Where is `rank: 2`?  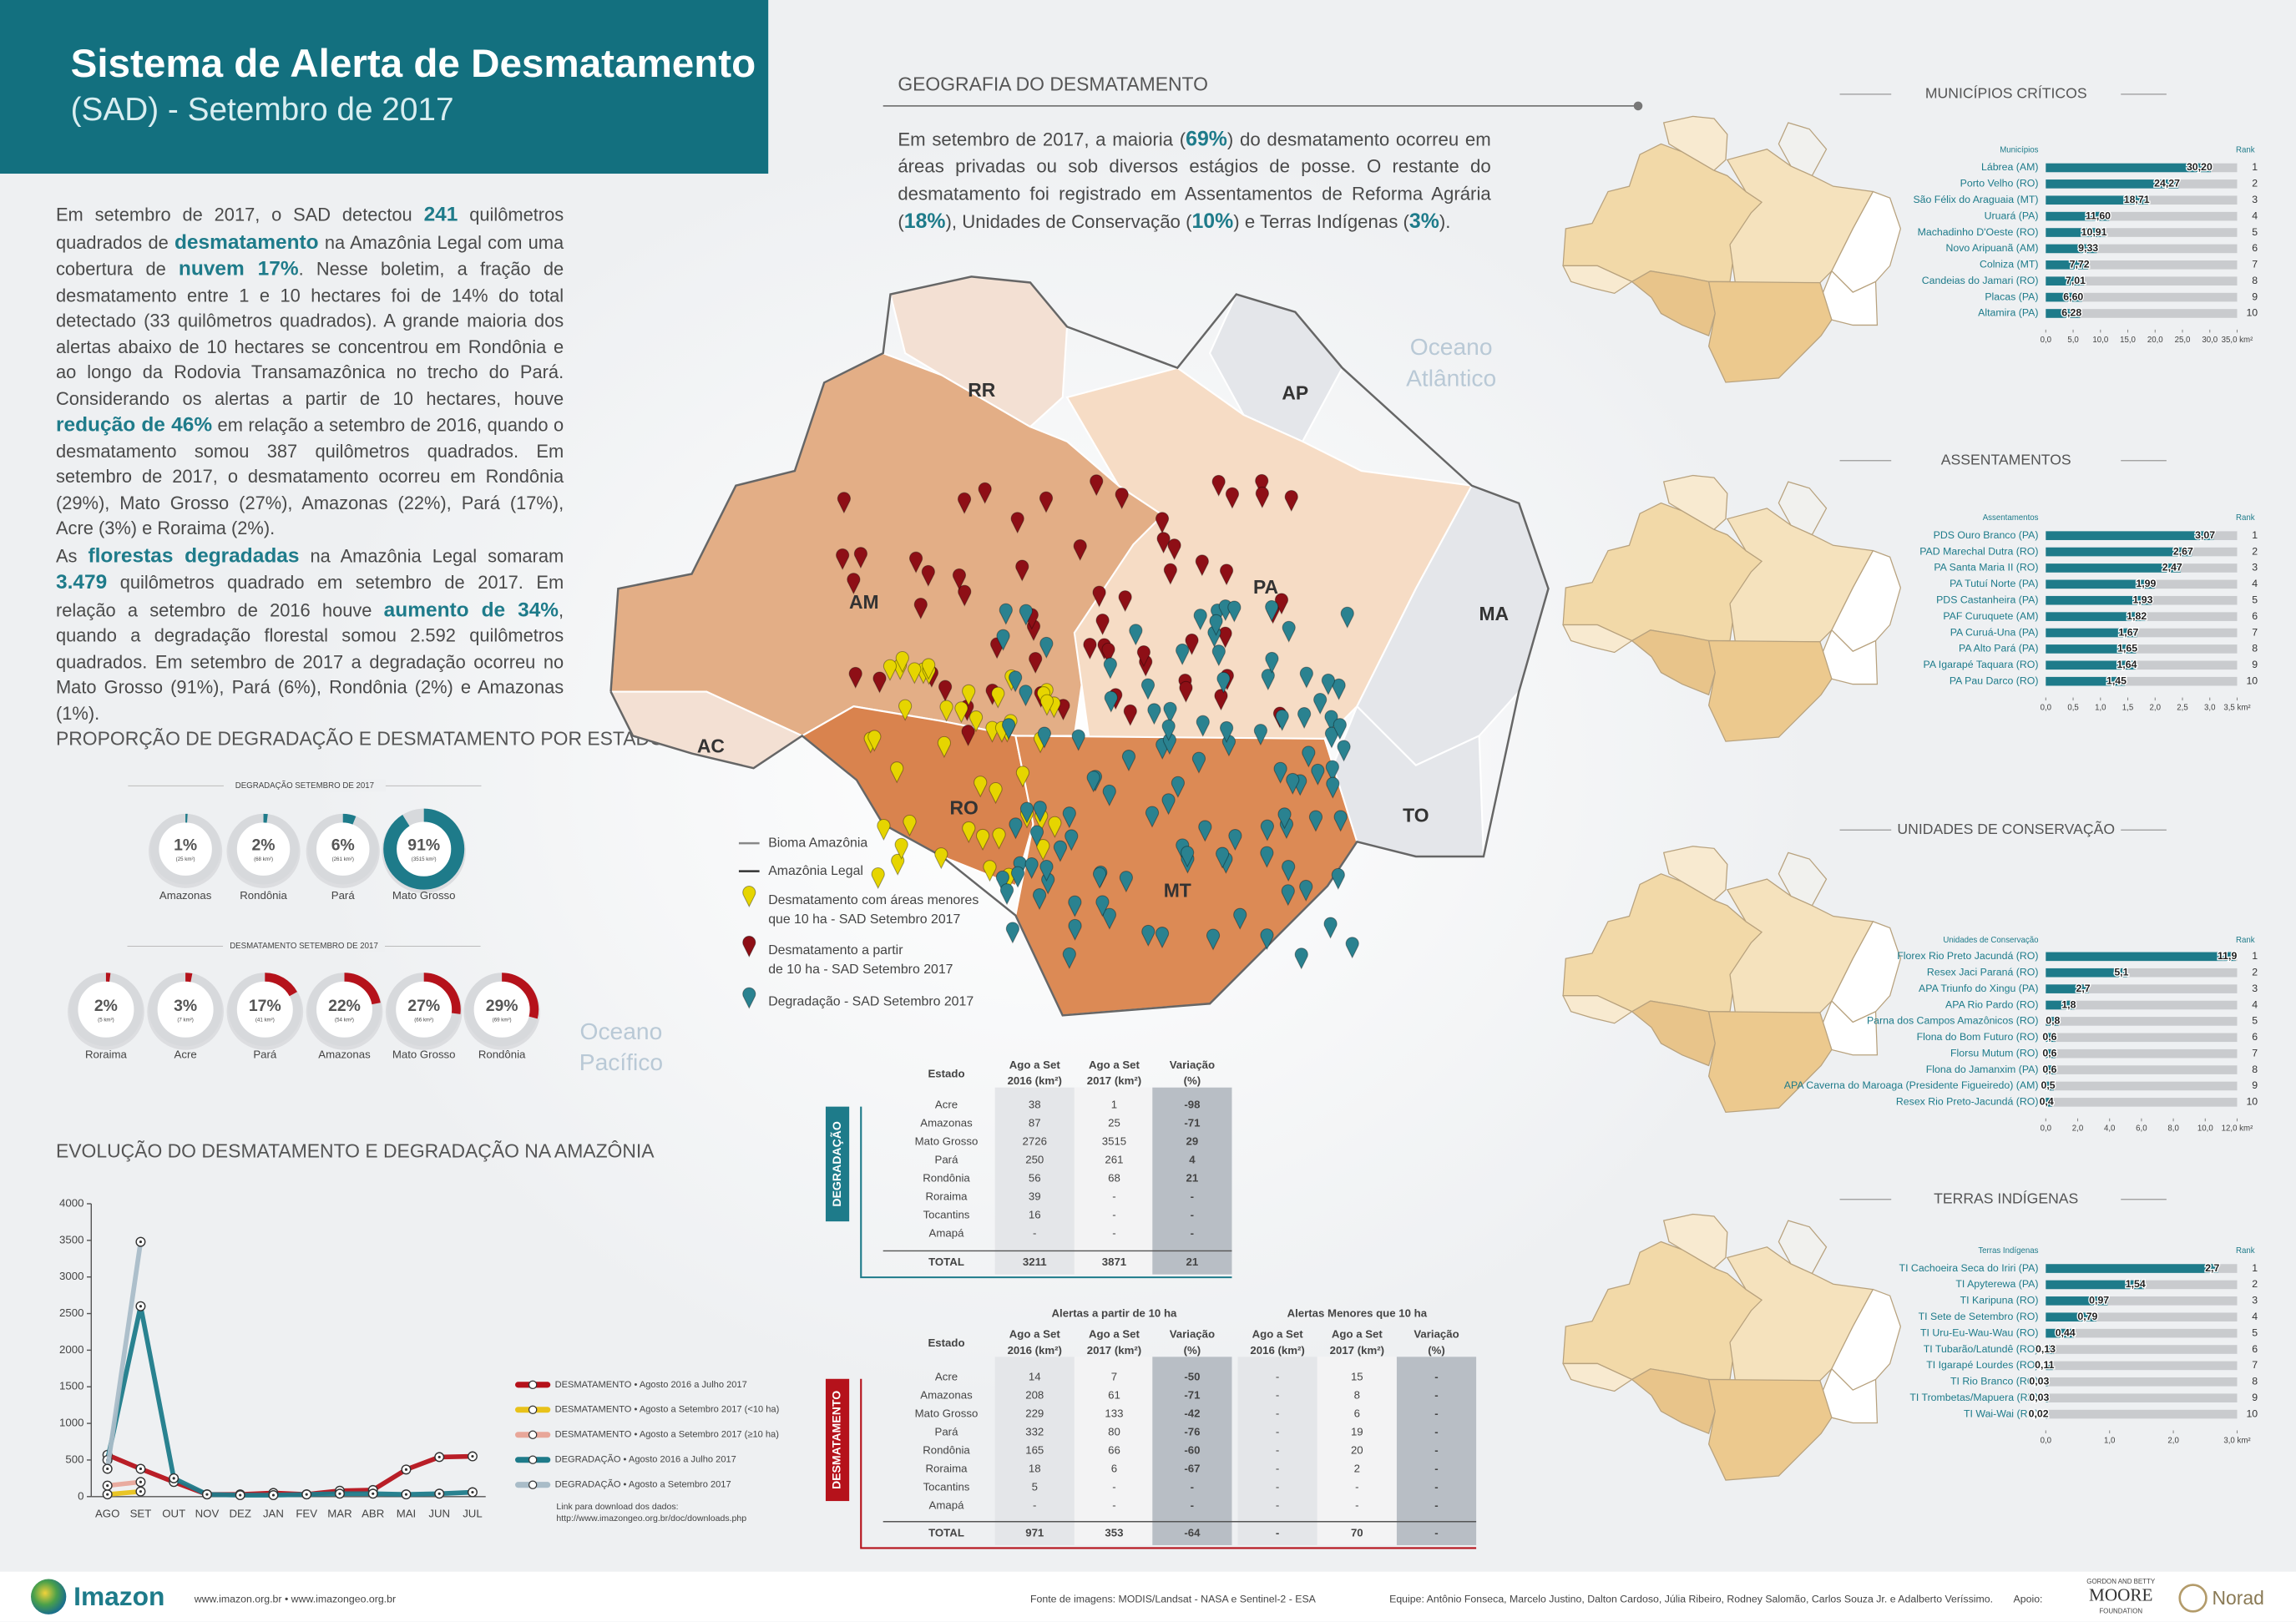 rank: 2 is located at coordinates (2255, 1284).